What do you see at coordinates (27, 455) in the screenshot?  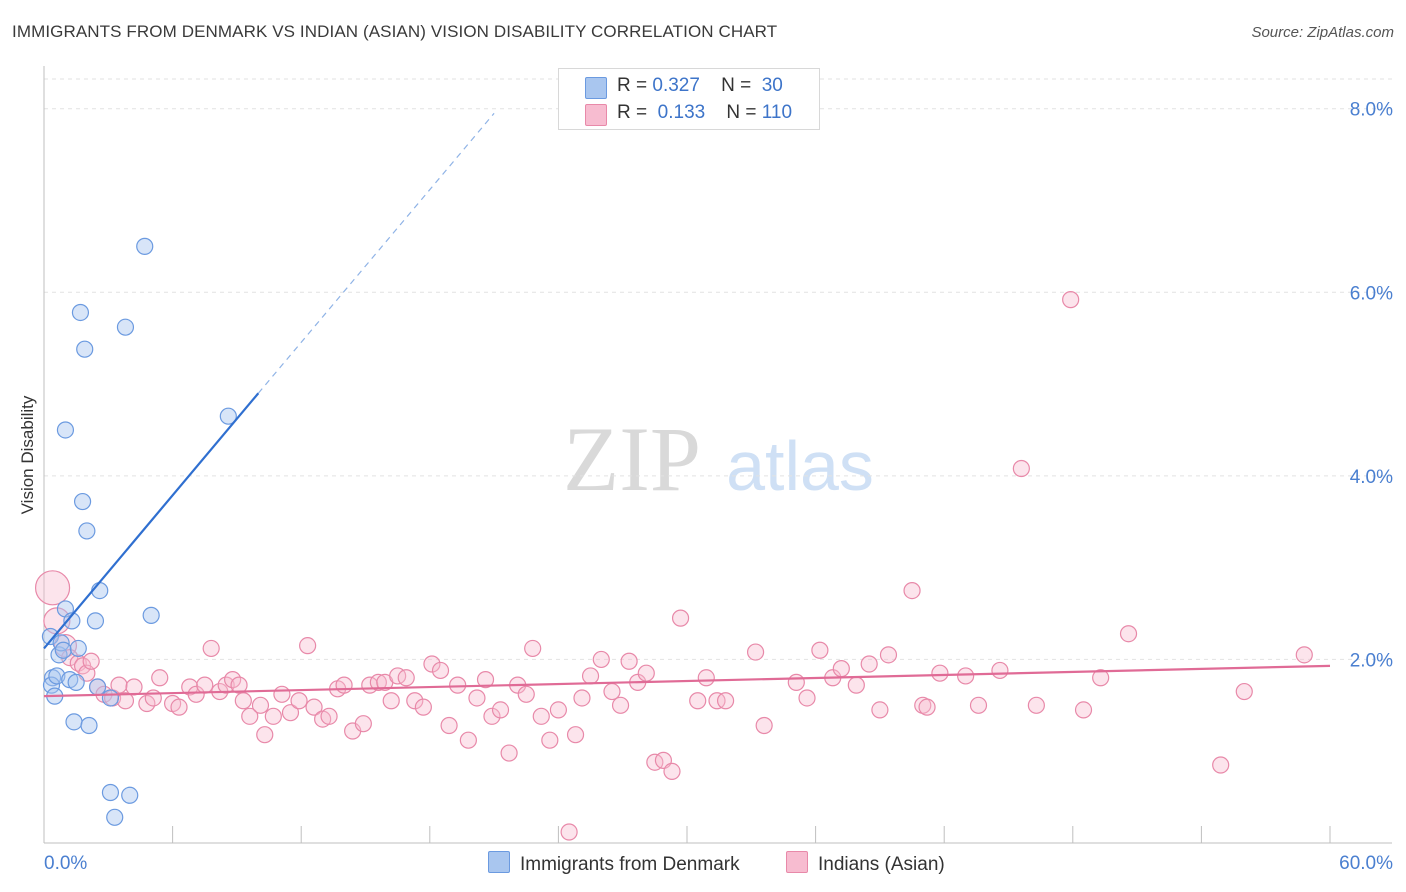 I see `y-axis-label: Vision Disability` at bounding box center [27, 455].